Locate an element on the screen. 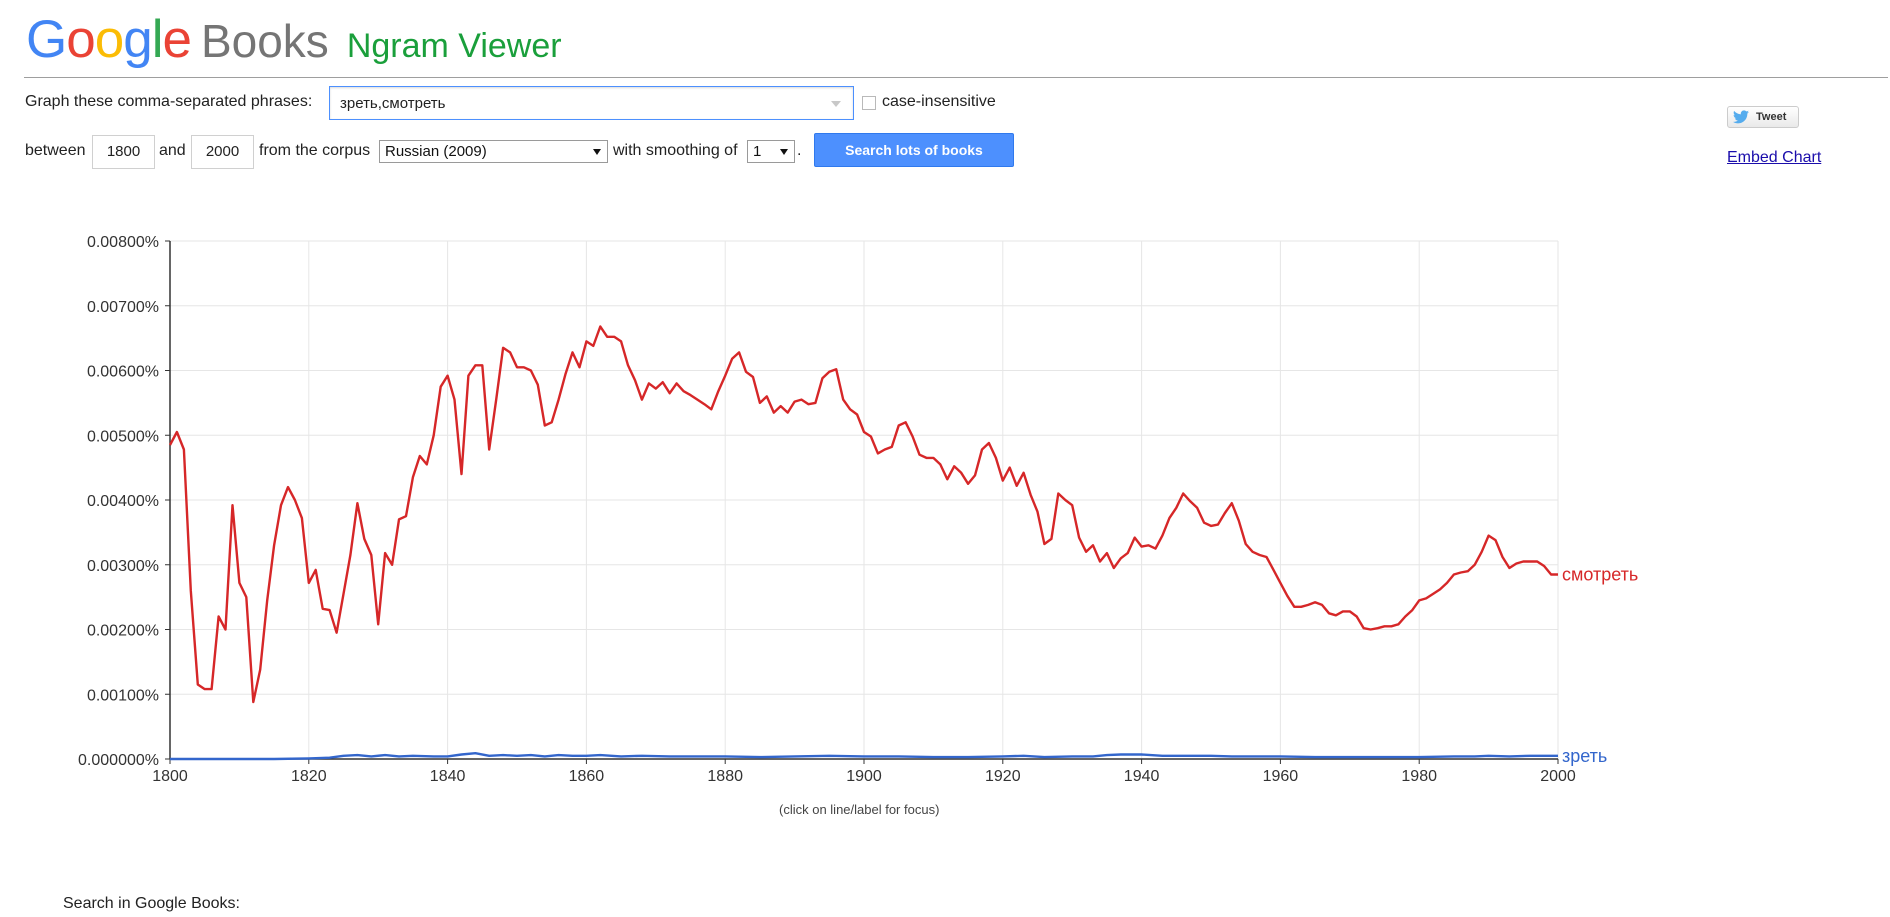 The width and height of the screenshot is (1890, 917). x-tick-label: 1900 is located at coordinates (864, 776).